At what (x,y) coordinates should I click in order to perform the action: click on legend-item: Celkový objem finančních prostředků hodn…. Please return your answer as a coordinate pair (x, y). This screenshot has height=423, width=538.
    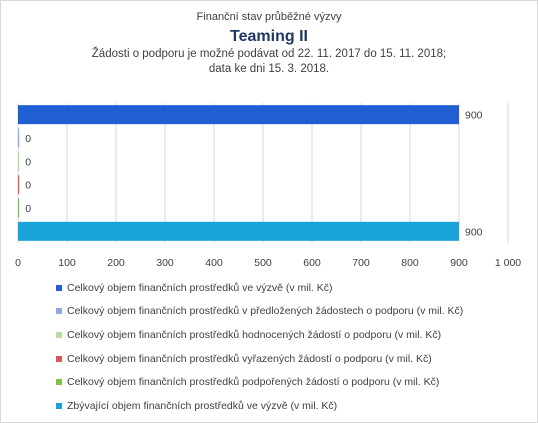
    Looking at the image, I should click on (259, 335).